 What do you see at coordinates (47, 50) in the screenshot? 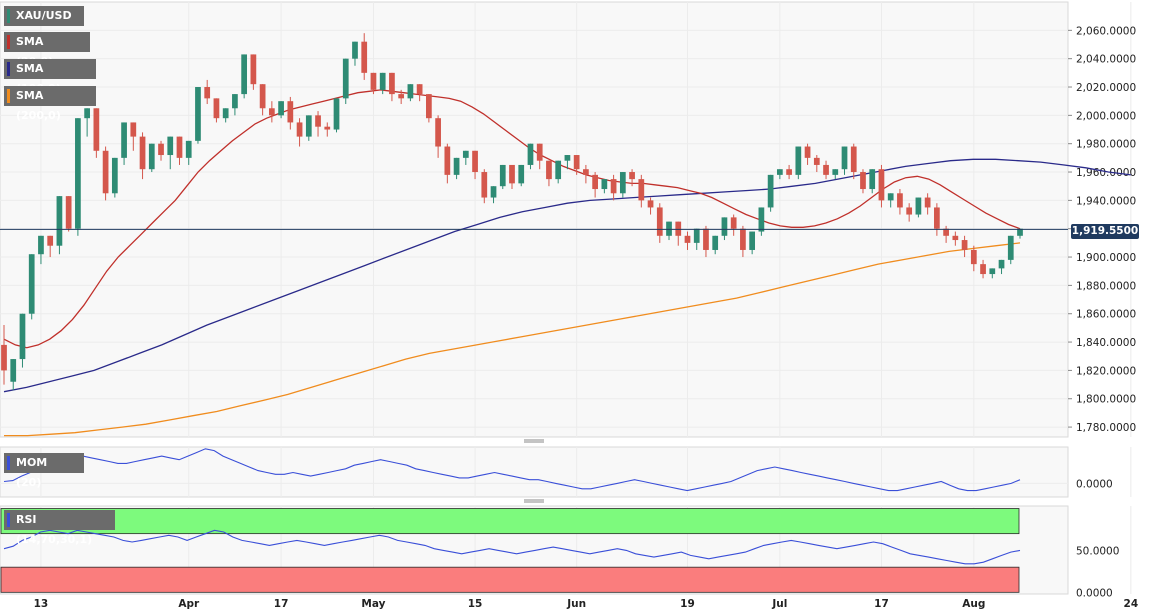
I see `legend-sma20: SMA (20,0)` at bounding box center [47, 50].